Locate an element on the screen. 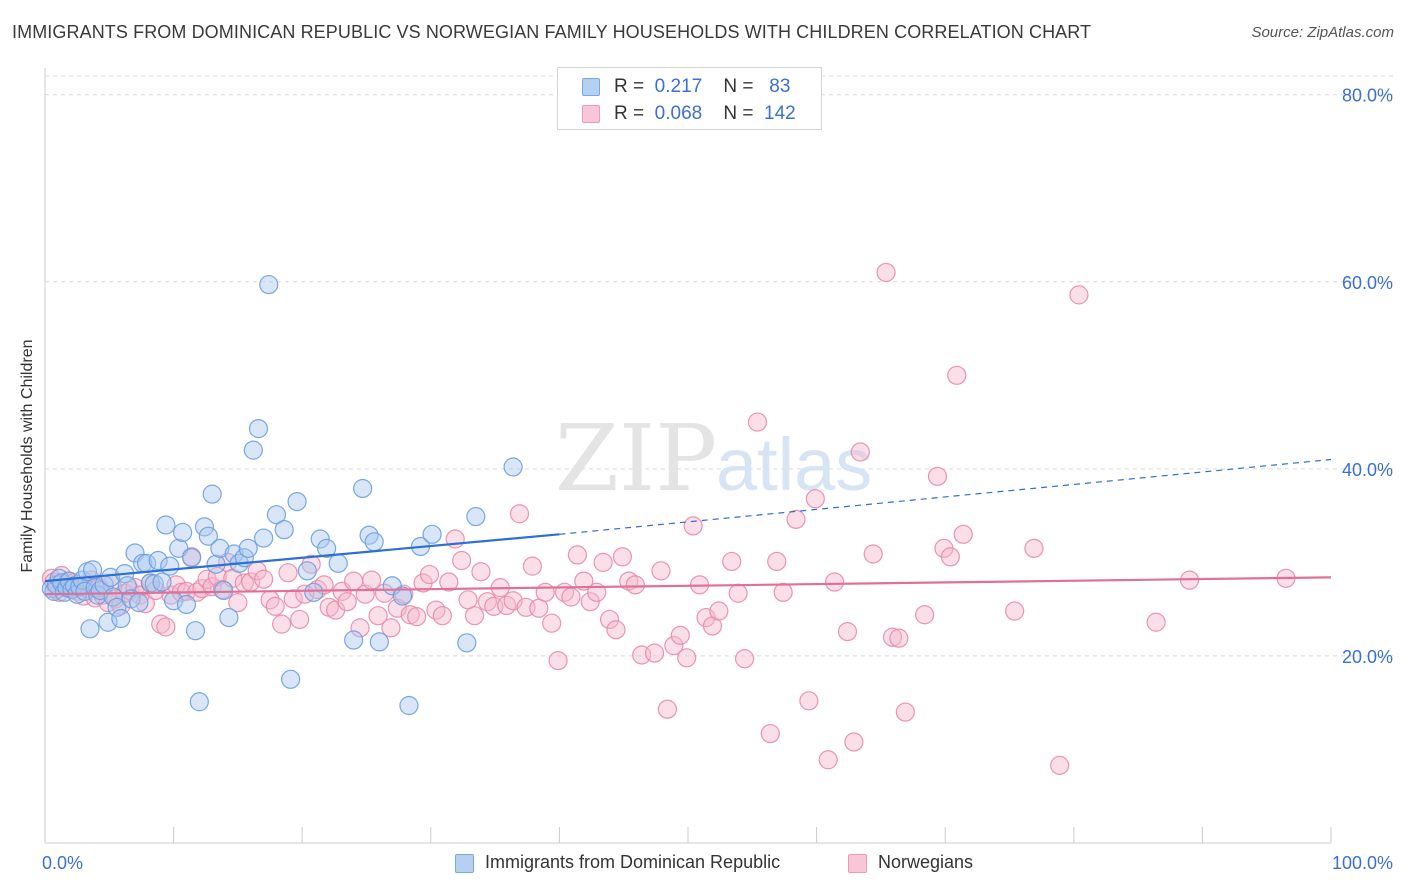 The height and width of the screenshot is (892, 1406). watermark-zip: ZIP is located at coordinates (636, 458).